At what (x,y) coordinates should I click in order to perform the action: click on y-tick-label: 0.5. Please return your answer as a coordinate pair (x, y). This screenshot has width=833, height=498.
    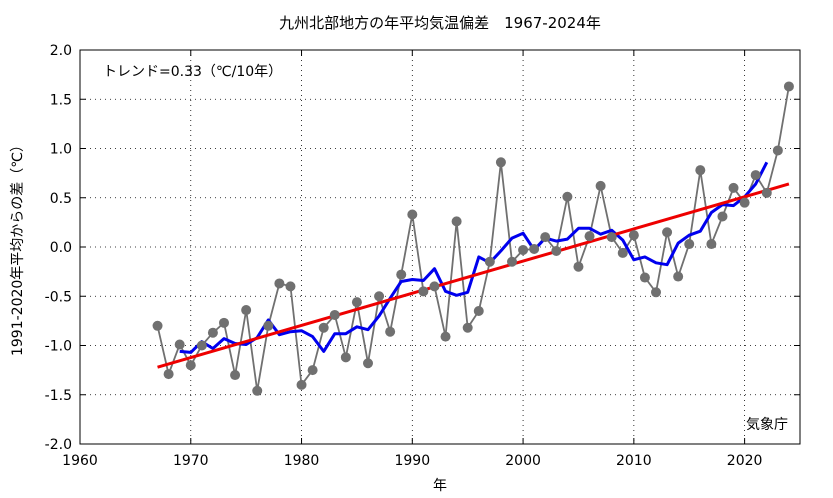
    Looking at the image, I should click on (61, 199).